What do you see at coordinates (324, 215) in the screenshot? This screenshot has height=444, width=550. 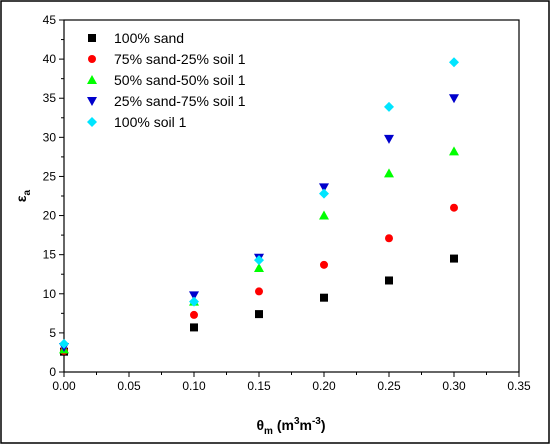 I see `data-point-s3-p4` at bounding box center [324, 215].